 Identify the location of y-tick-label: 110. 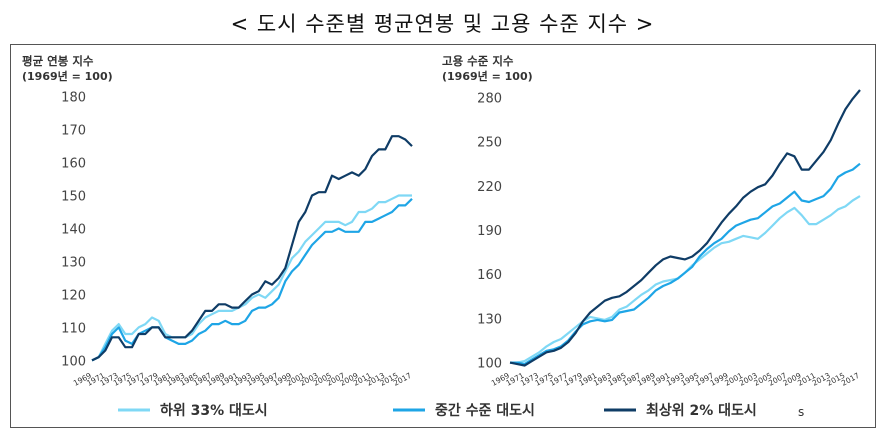
(73, 328).